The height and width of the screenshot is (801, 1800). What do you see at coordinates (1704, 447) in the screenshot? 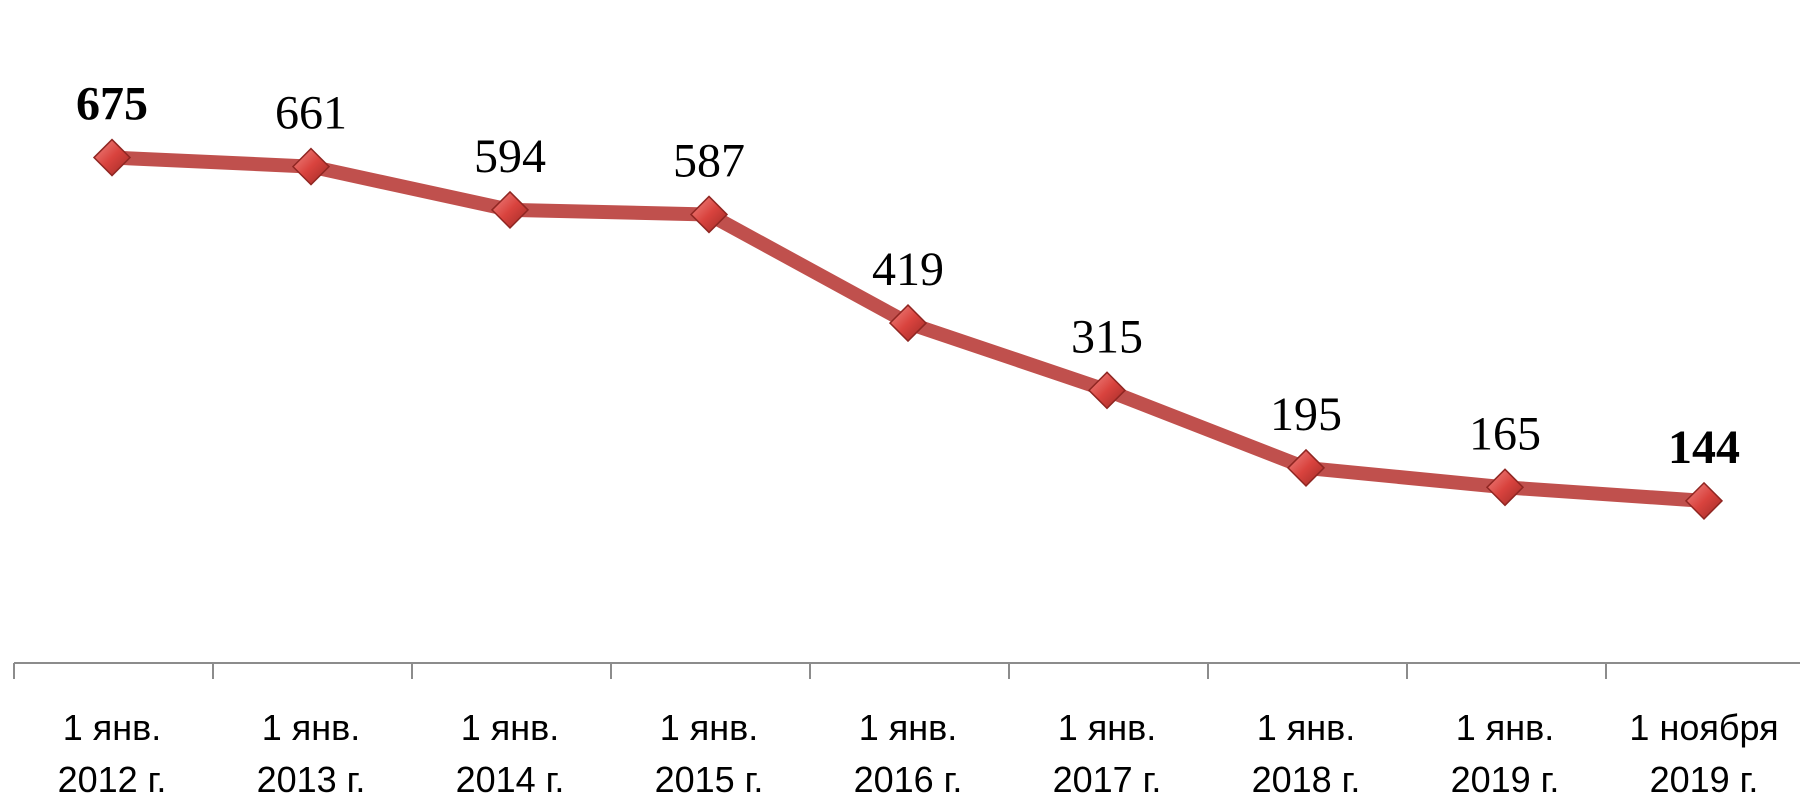
I see `data-label: 144` at bounding box center [1704, 447].